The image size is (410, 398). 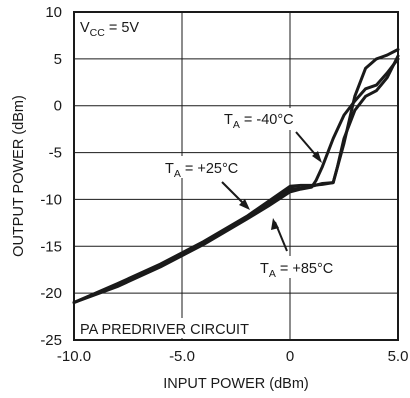 I want to click on label-minus40: TA = -40°C, so click(x=259, y=121).